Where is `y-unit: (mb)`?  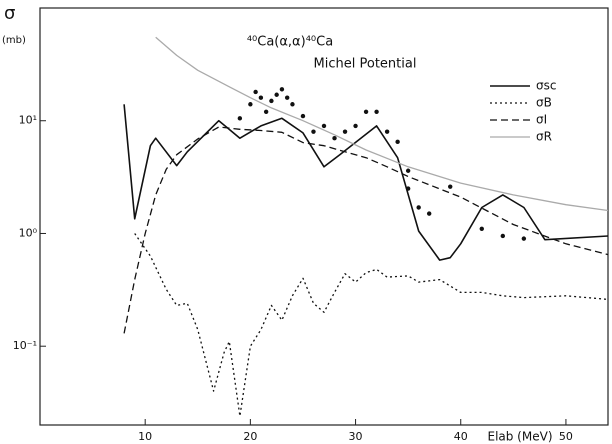
y-unit: (mb) is located at coordinates (14, 40).